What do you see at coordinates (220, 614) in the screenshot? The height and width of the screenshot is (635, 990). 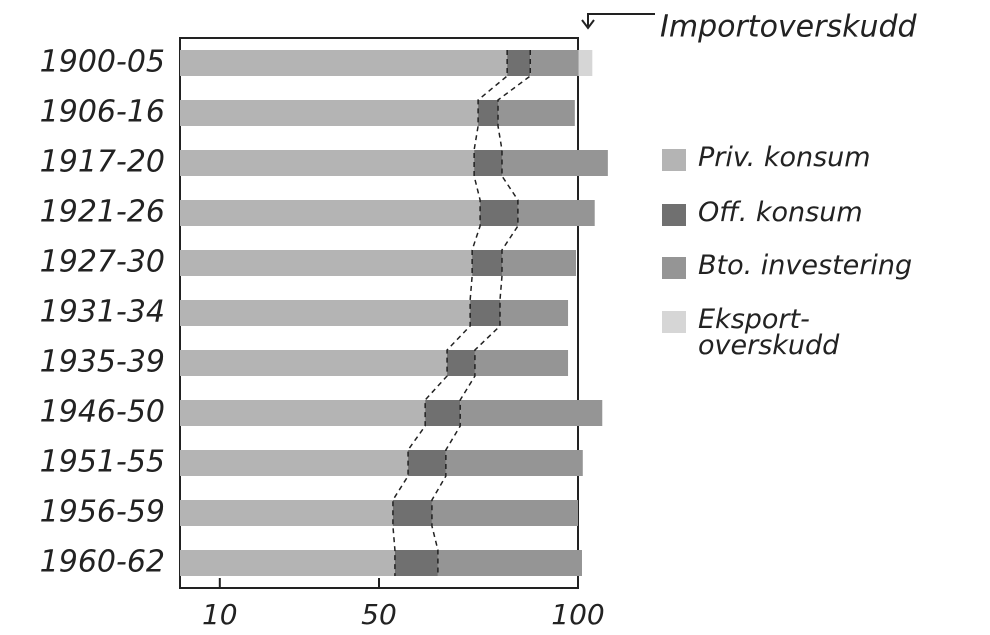 I see `x-tick-label: 10` at bounding box center [220, 614].